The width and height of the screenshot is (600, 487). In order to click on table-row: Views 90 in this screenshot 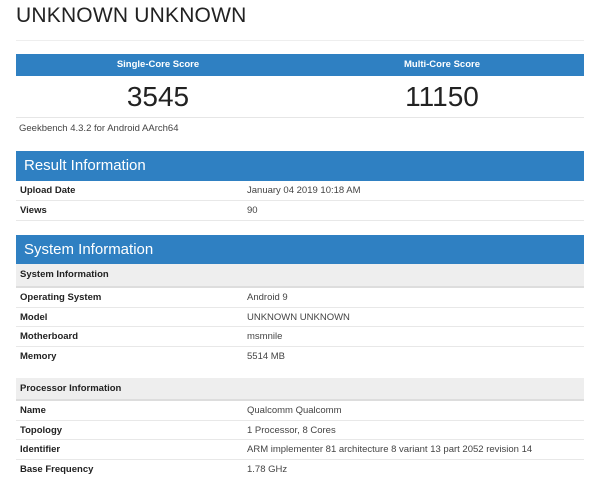, I will do `click(300, 211)`.